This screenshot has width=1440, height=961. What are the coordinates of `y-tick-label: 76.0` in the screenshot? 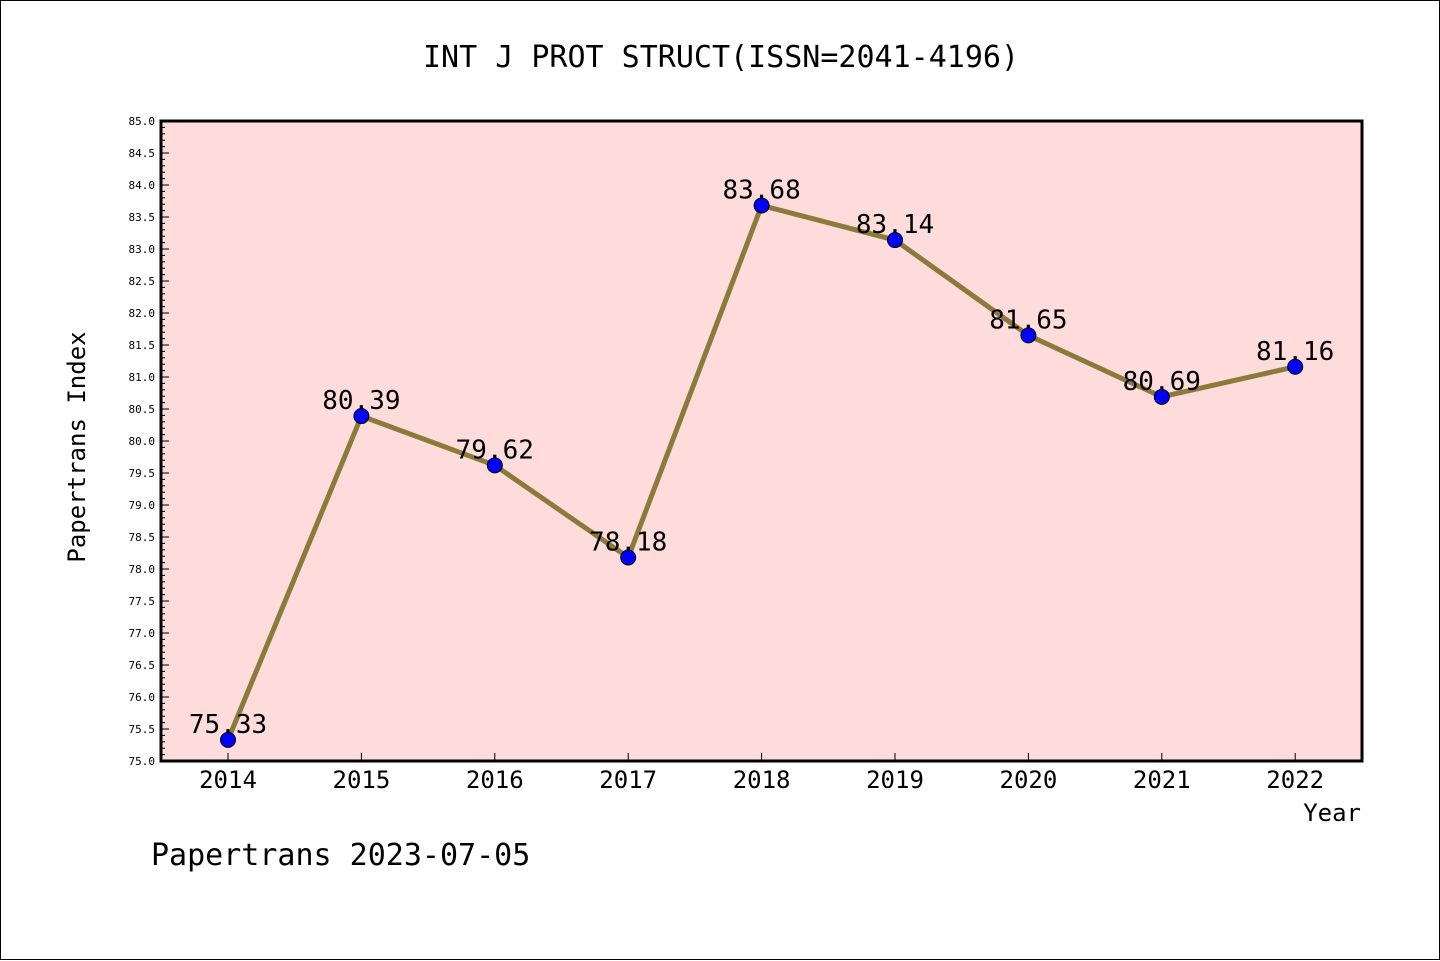 It's located at (142, 697).